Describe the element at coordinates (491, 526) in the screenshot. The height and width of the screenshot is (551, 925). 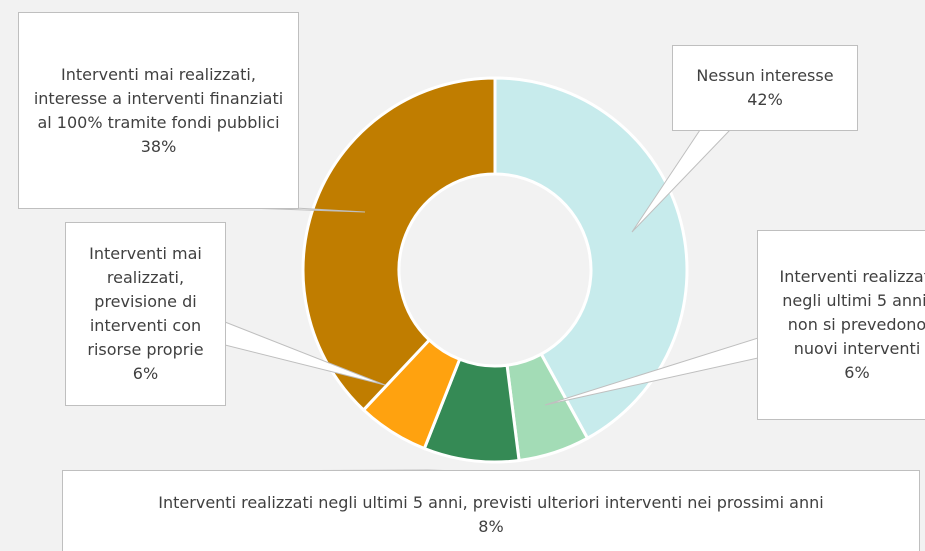
I see `value-label: 8%` at that location.